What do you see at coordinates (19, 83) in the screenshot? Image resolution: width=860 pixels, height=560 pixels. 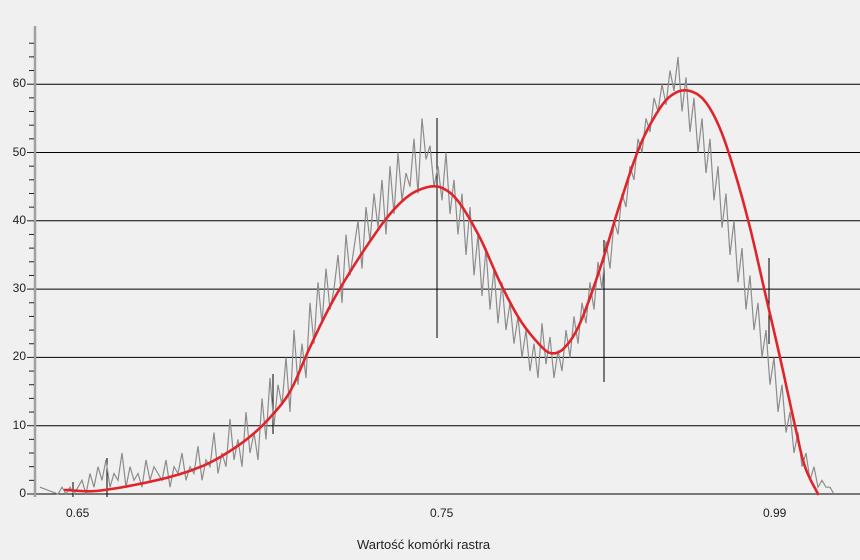 I see `y-axis-label: 60` at bounding box center [19, 83].